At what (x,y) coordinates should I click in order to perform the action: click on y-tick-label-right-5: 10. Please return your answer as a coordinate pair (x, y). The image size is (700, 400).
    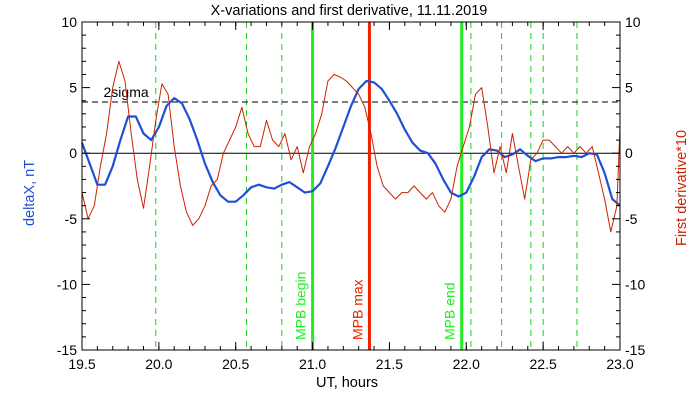
    Looking at the image, I should click on (633, 22).